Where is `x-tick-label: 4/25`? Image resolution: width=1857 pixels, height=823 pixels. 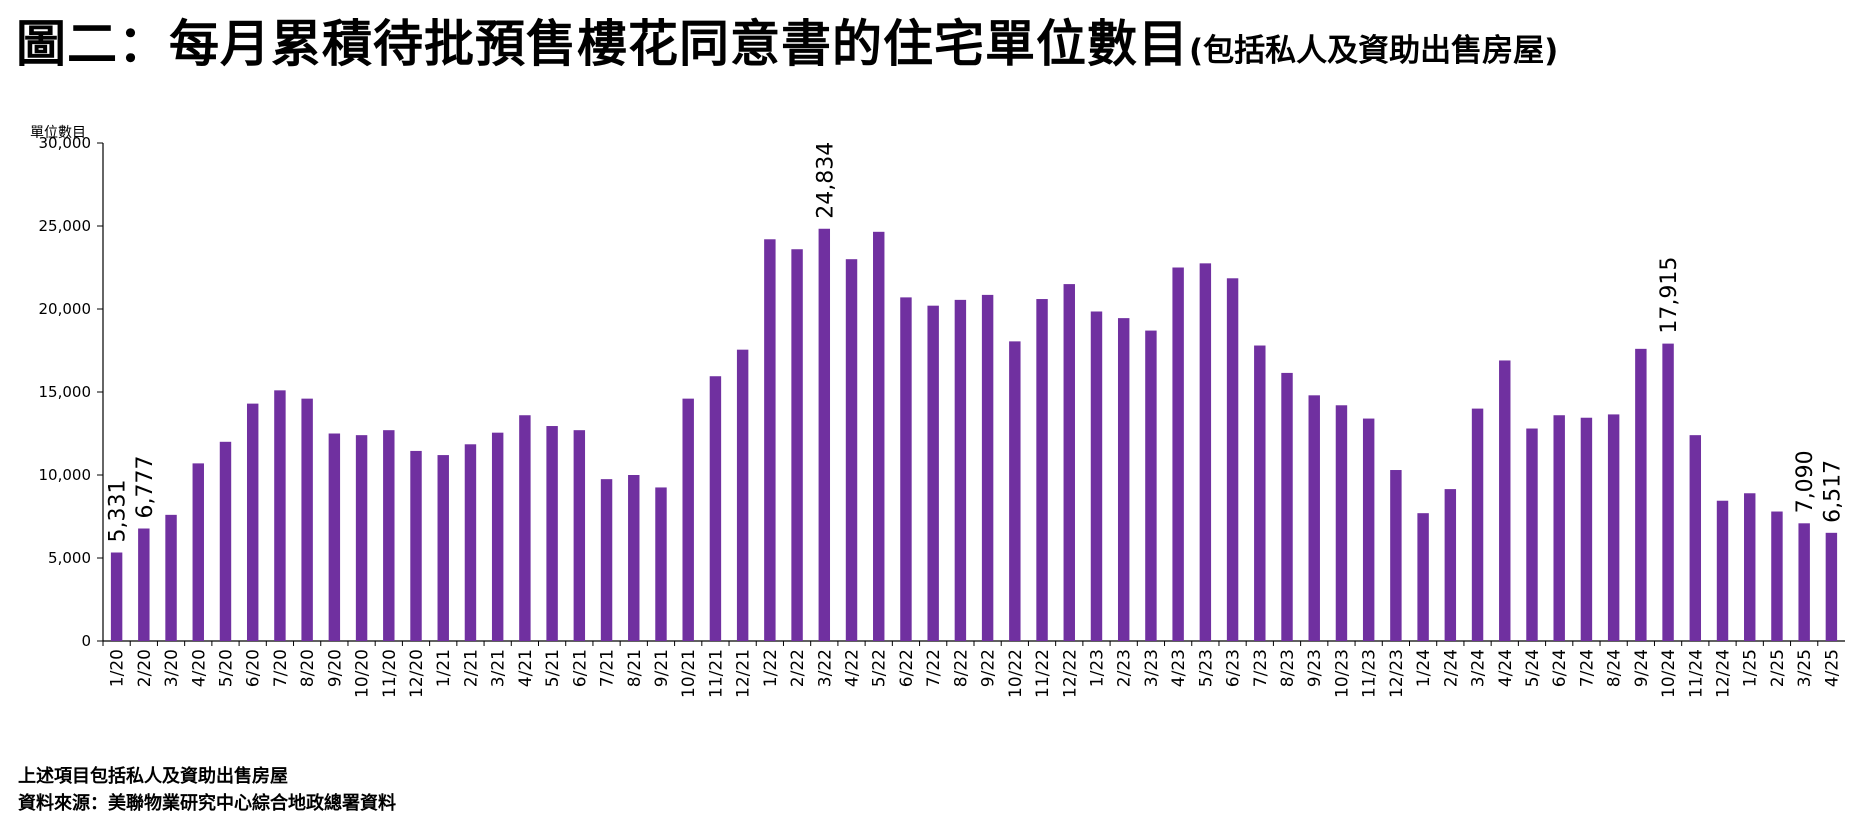
x-tick-label: 4/25 is located at coordinates (1832, 668).